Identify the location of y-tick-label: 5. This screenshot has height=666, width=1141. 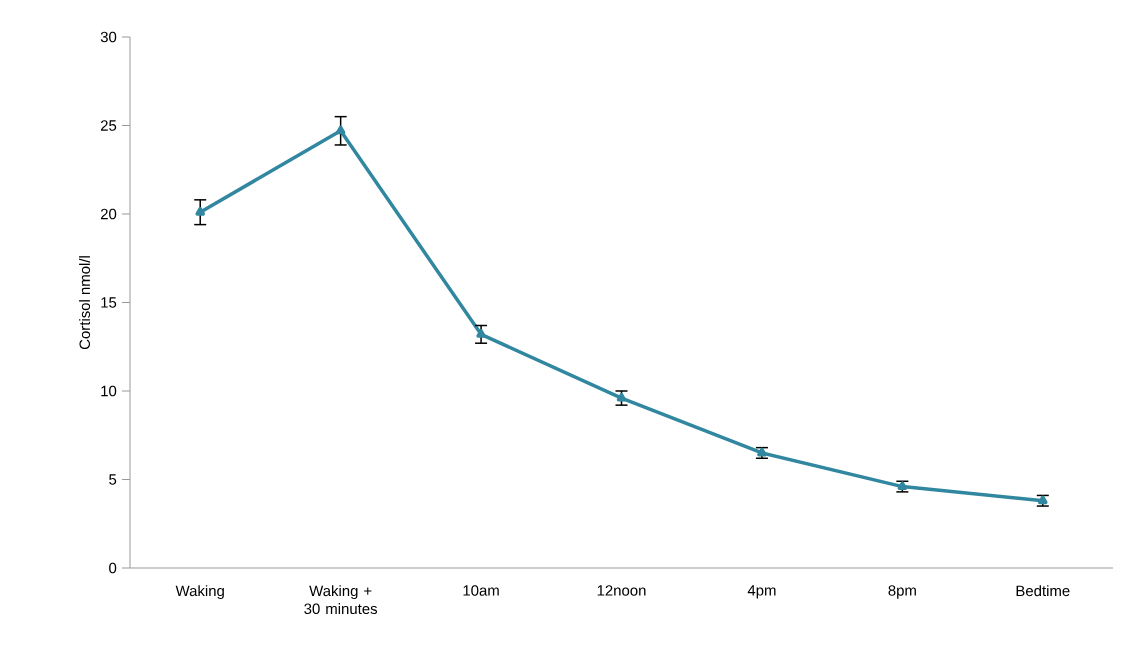
(113, 479).